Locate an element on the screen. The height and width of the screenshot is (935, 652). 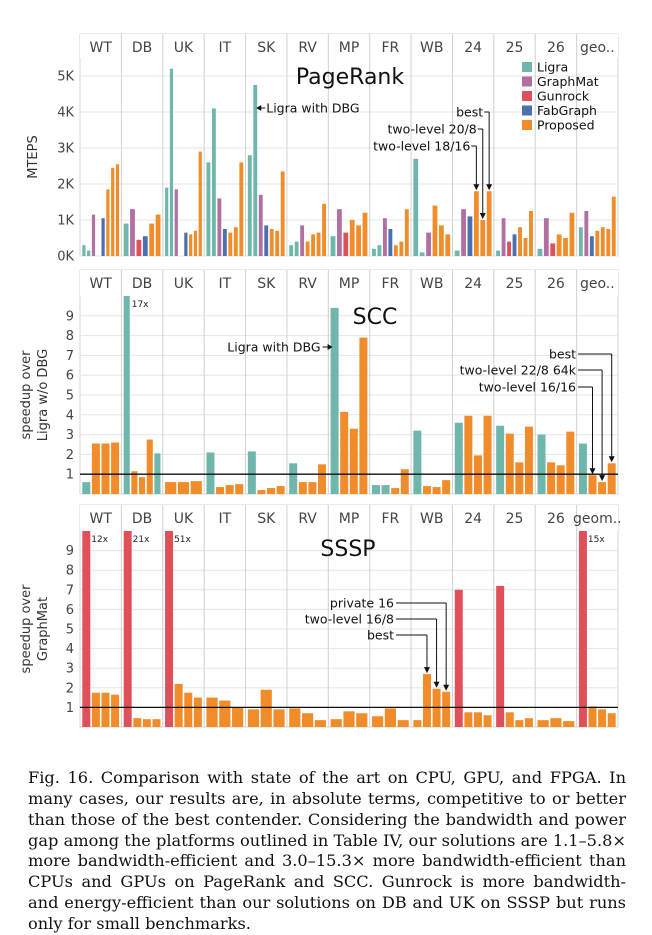
chart-title: PageRank is located at coordinates (350, 77).